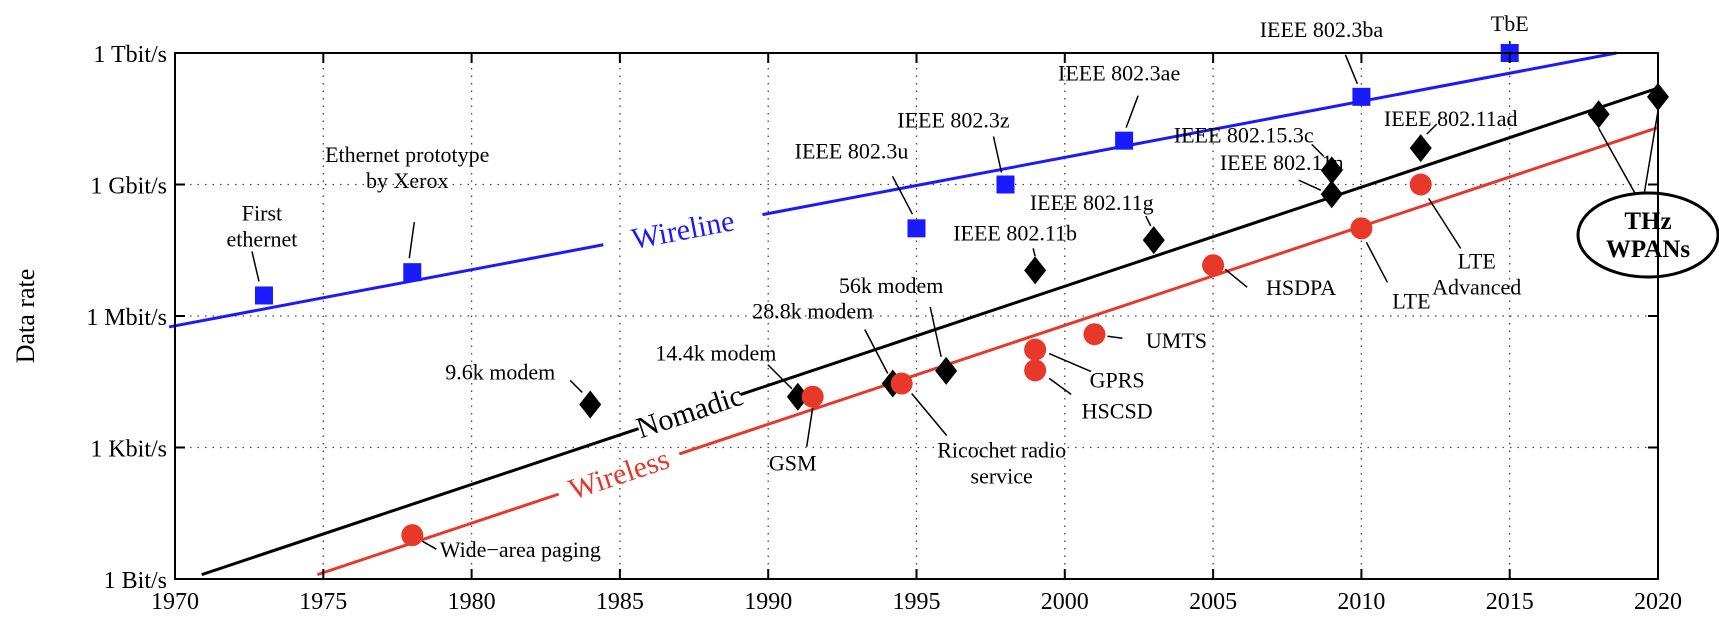  I want to click on annotation-wide-area-paging: Wide−area paging, so click(520, 549).